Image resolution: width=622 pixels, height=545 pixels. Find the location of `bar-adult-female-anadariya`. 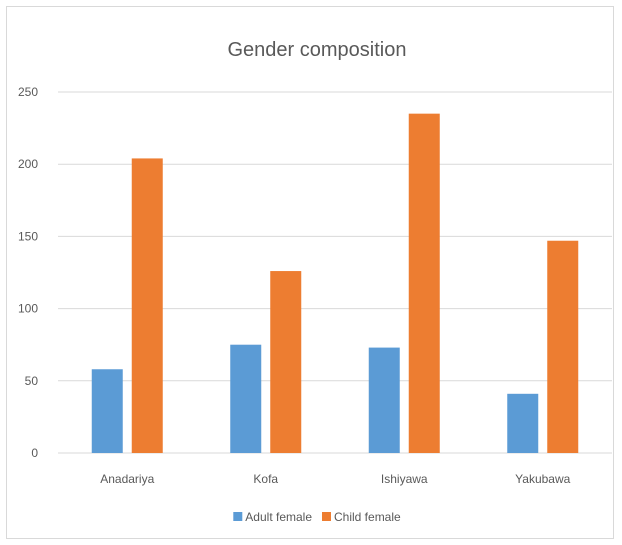

bar-adult-female-anadariya is located at coordinates (107, 411).